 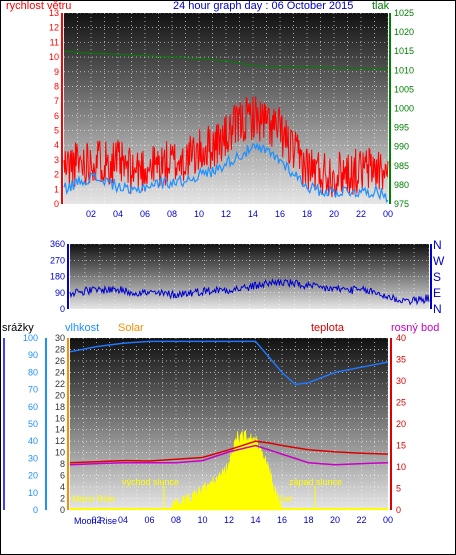 What do you see at coordinates (62, 476) in the screenshot?
I see `solar-y-tick-label: 6` at bounding box center [62, 476].